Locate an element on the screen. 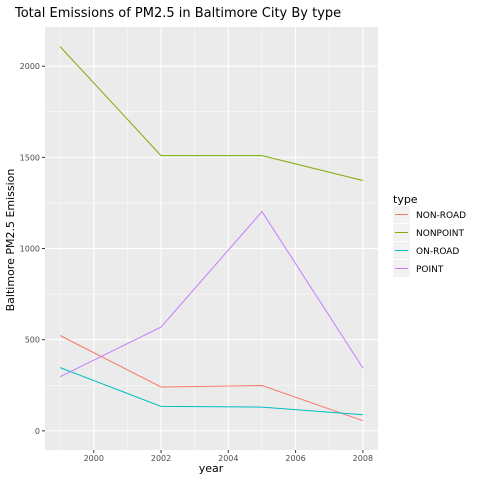  y-tick-label: 1500 is located at coordinates (30, 157).